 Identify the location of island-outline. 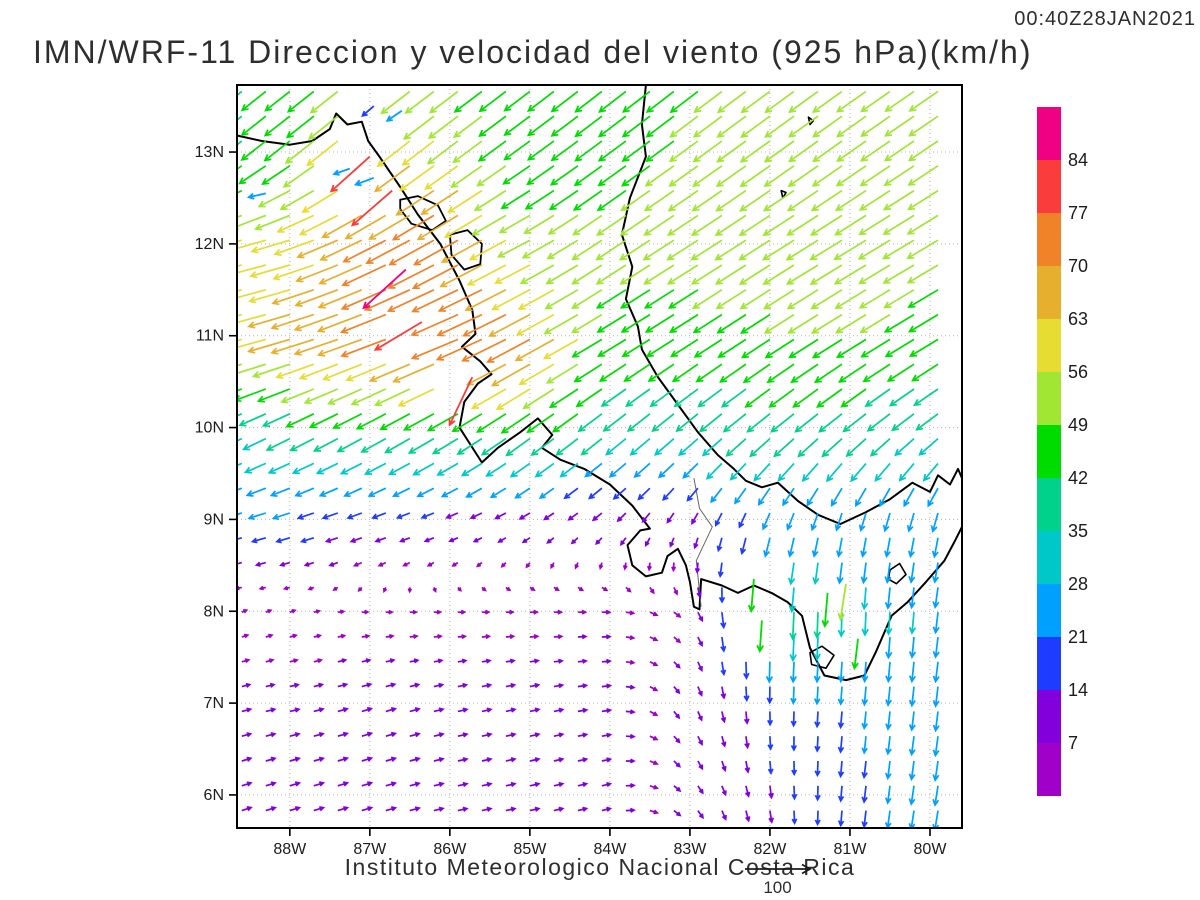
(822, 657).